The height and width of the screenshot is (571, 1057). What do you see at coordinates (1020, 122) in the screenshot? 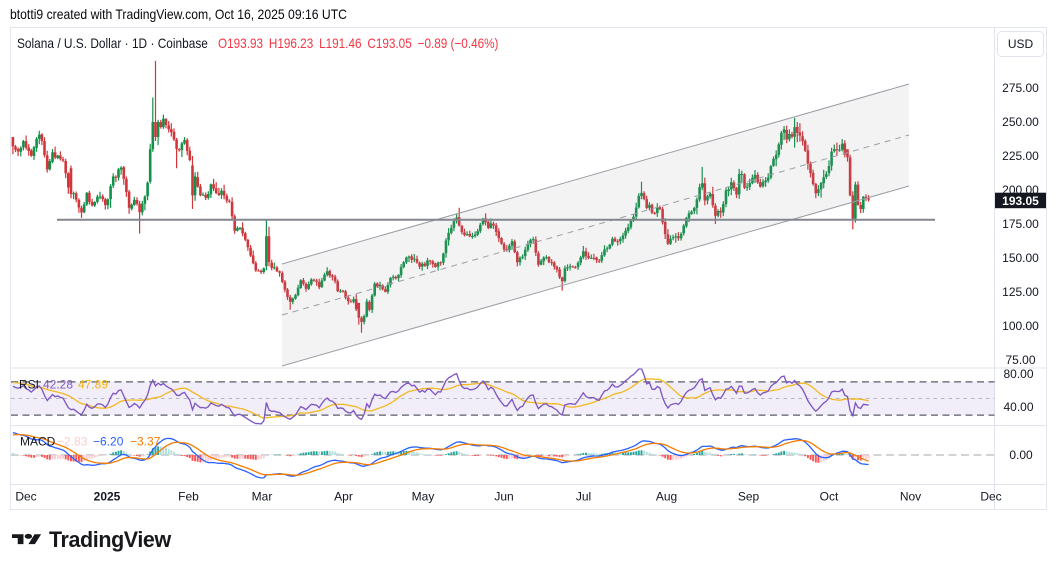
I see `svg-text: 250.00` at bounding box center [1020, 122].